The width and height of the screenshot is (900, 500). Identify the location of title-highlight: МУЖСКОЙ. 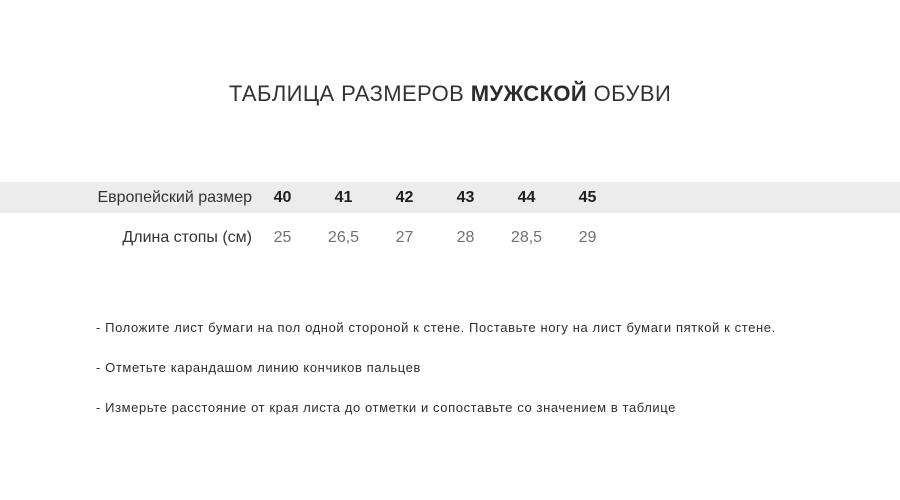
(529, 93).